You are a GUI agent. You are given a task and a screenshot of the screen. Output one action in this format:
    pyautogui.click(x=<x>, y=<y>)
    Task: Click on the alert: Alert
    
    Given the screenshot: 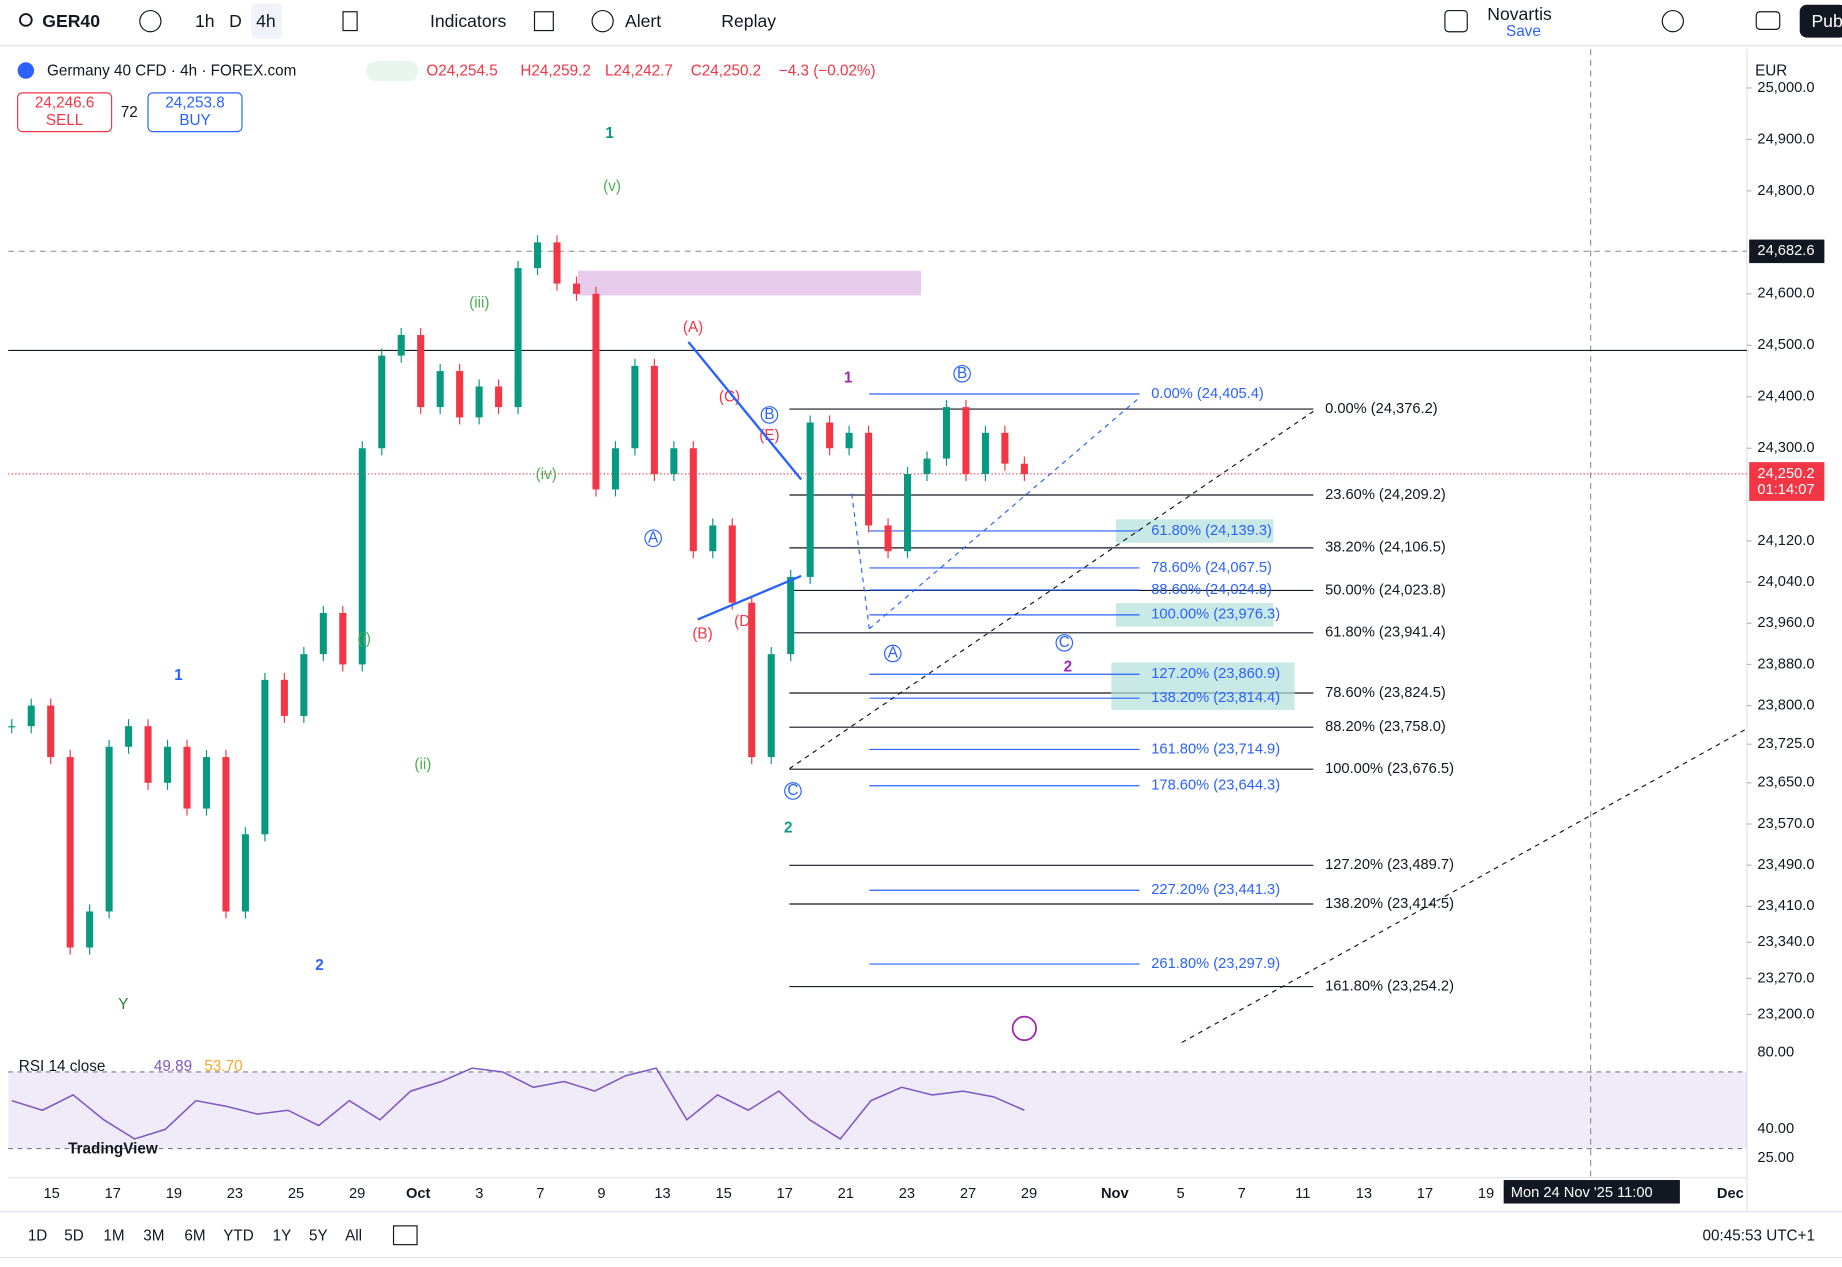 What is the action you would take?
    pyautogui.click(x=643, y=21)
    